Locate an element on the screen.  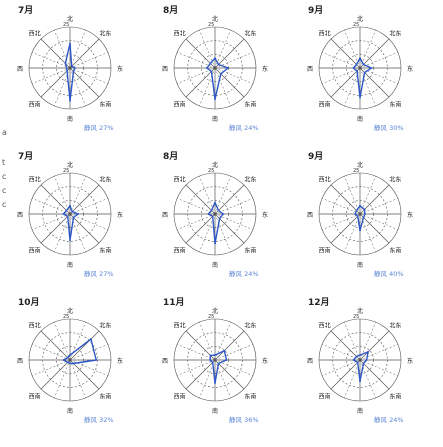
calm-label: 静风 40% is located at coordinates (389, 273).